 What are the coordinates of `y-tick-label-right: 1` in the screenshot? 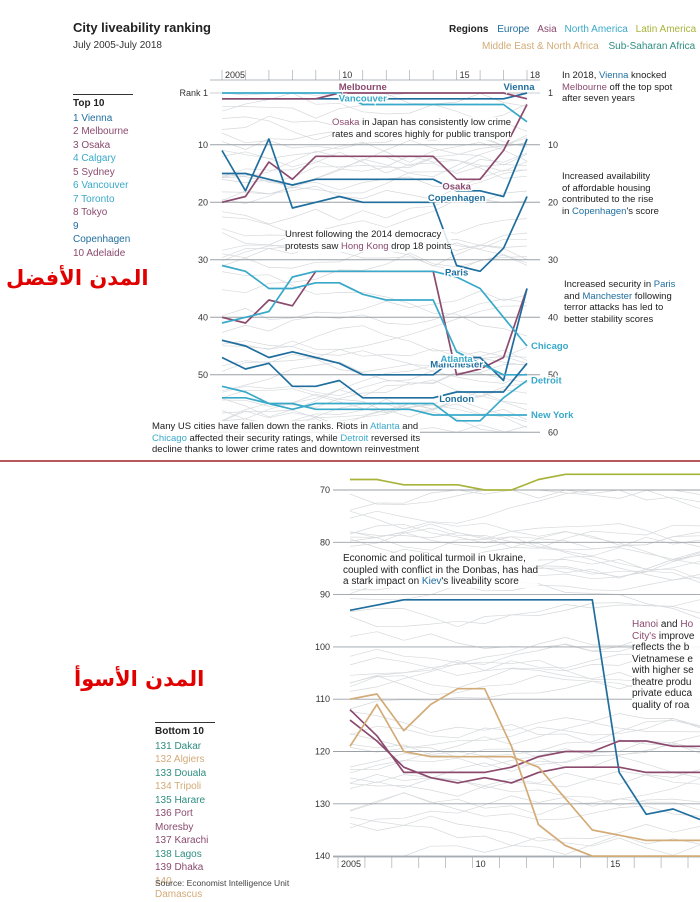 It's located at (550, 93).